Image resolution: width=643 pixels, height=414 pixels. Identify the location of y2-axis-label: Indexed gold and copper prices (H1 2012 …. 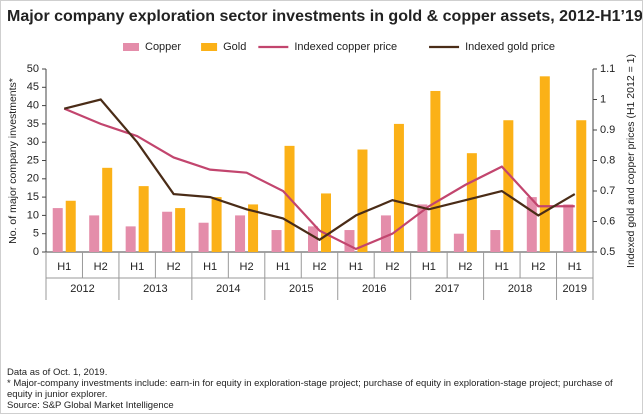
(631, 161).